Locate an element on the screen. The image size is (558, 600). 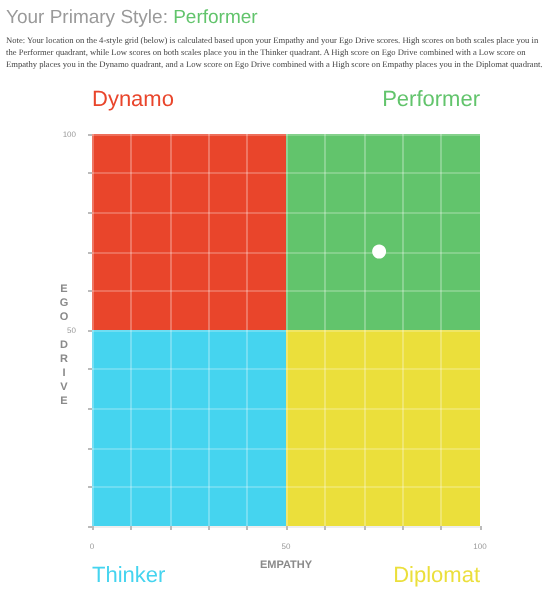
text: Thinker is located at coordinates (129, 576).